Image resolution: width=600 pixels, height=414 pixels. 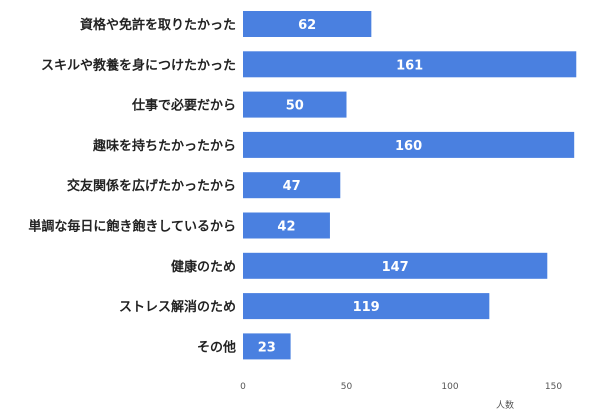 I want to click on x-tick-label-0: 0, so click(x=243, y=387).